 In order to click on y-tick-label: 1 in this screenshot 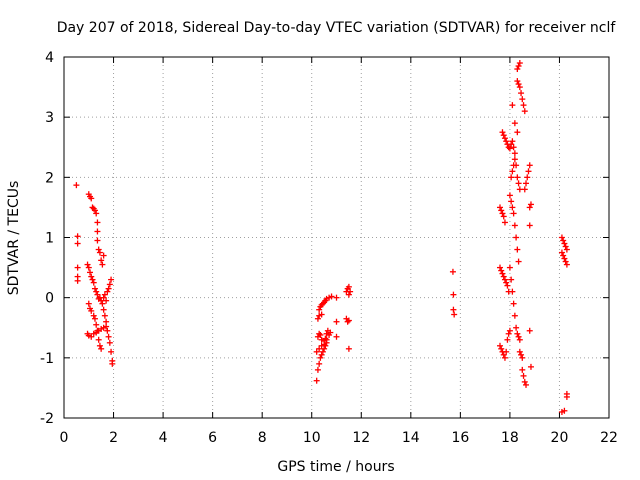, I will do `click(49, 239)`.